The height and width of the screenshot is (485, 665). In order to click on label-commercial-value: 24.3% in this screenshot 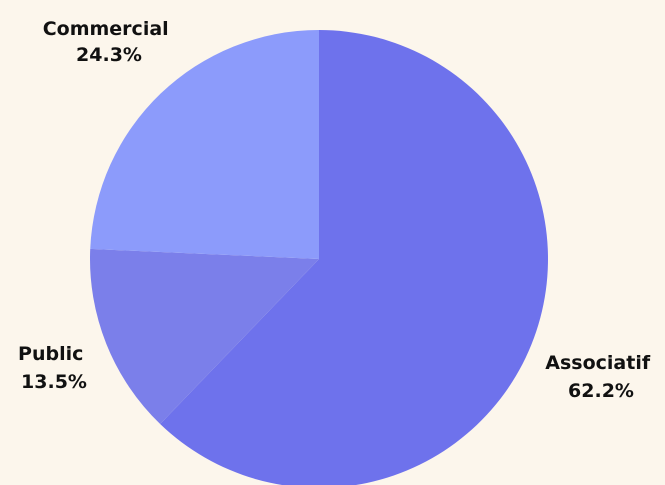, I will do `click(109, 55)`.